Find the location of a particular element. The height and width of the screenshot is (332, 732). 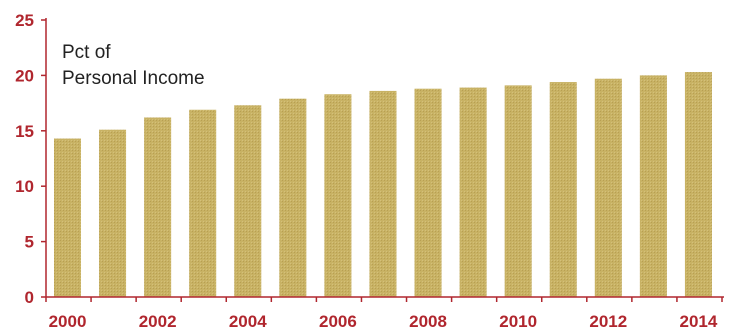

bar-2014 is located at coordinates (698, 185).